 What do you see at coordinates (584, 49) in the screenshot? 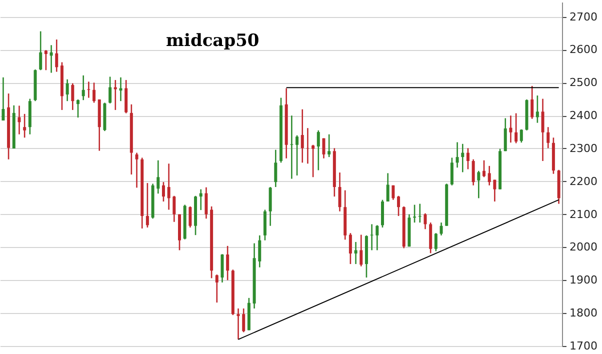
I see `y-tick-label: 2600` at bounding box center [584, 49].